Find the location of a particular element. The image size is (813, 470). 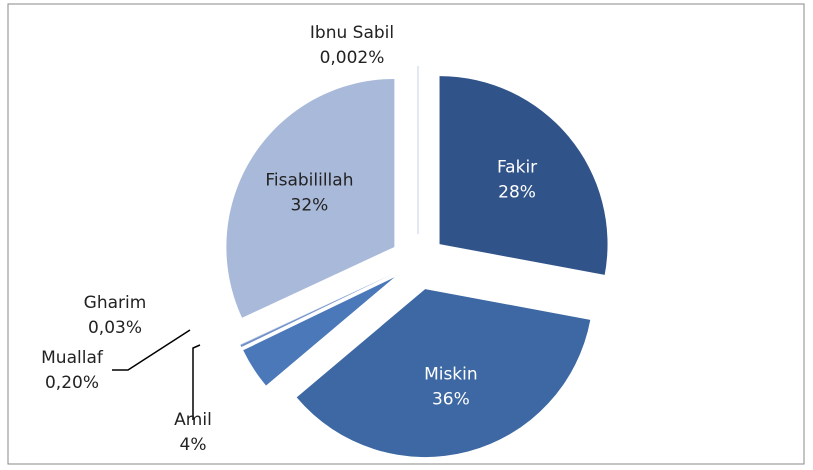

slice-value-label: 36% is located at coordinates (451, 400).